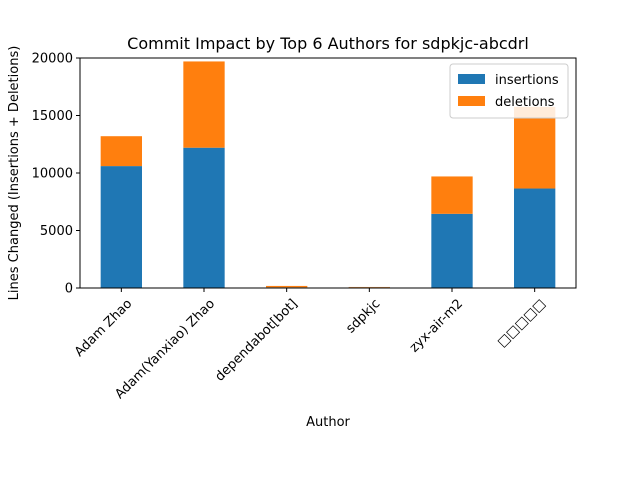 Image resolution: width=640 pixels, height=480 pixels. What do you see at coordinates (471, 101) in the screenshot?
I see `legend-swatch-deletions` at bounding box center [471, 101].